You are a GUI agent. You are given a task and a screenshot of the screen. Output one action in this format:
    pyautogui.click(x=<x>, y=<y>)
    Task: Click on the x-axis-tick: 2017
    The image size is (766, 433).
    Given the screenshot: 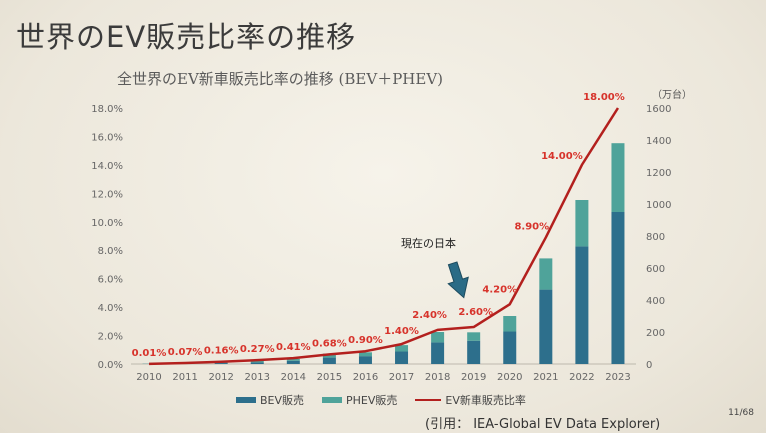 What is the action you would take?
    pyautogui.click(x=401, y=377)
    